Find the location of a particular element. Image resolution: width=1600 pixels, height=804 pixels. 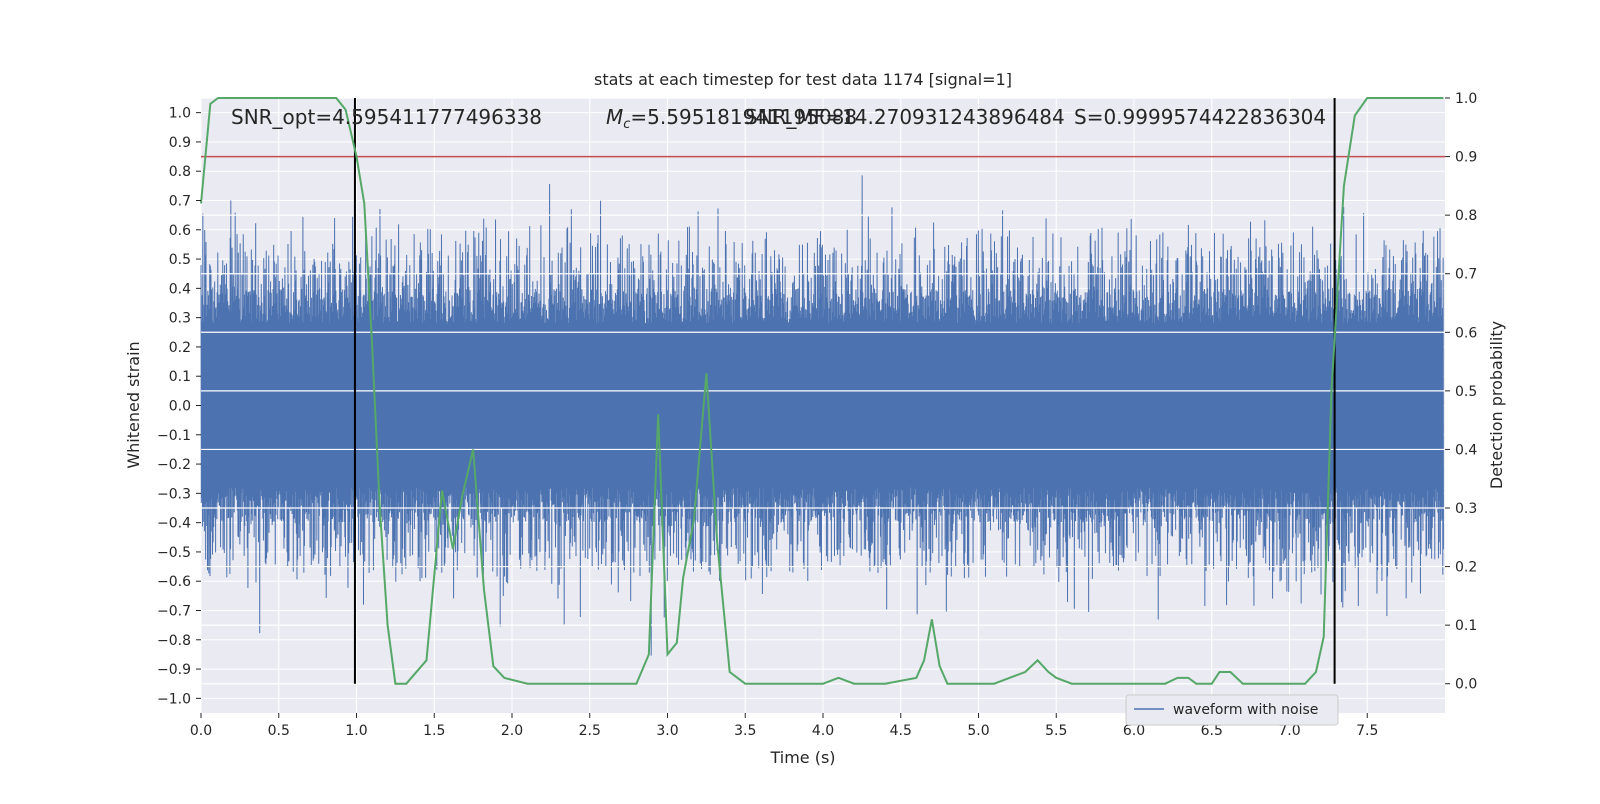

y-tick-label: −0.5 is located at coordinates (174, 553).